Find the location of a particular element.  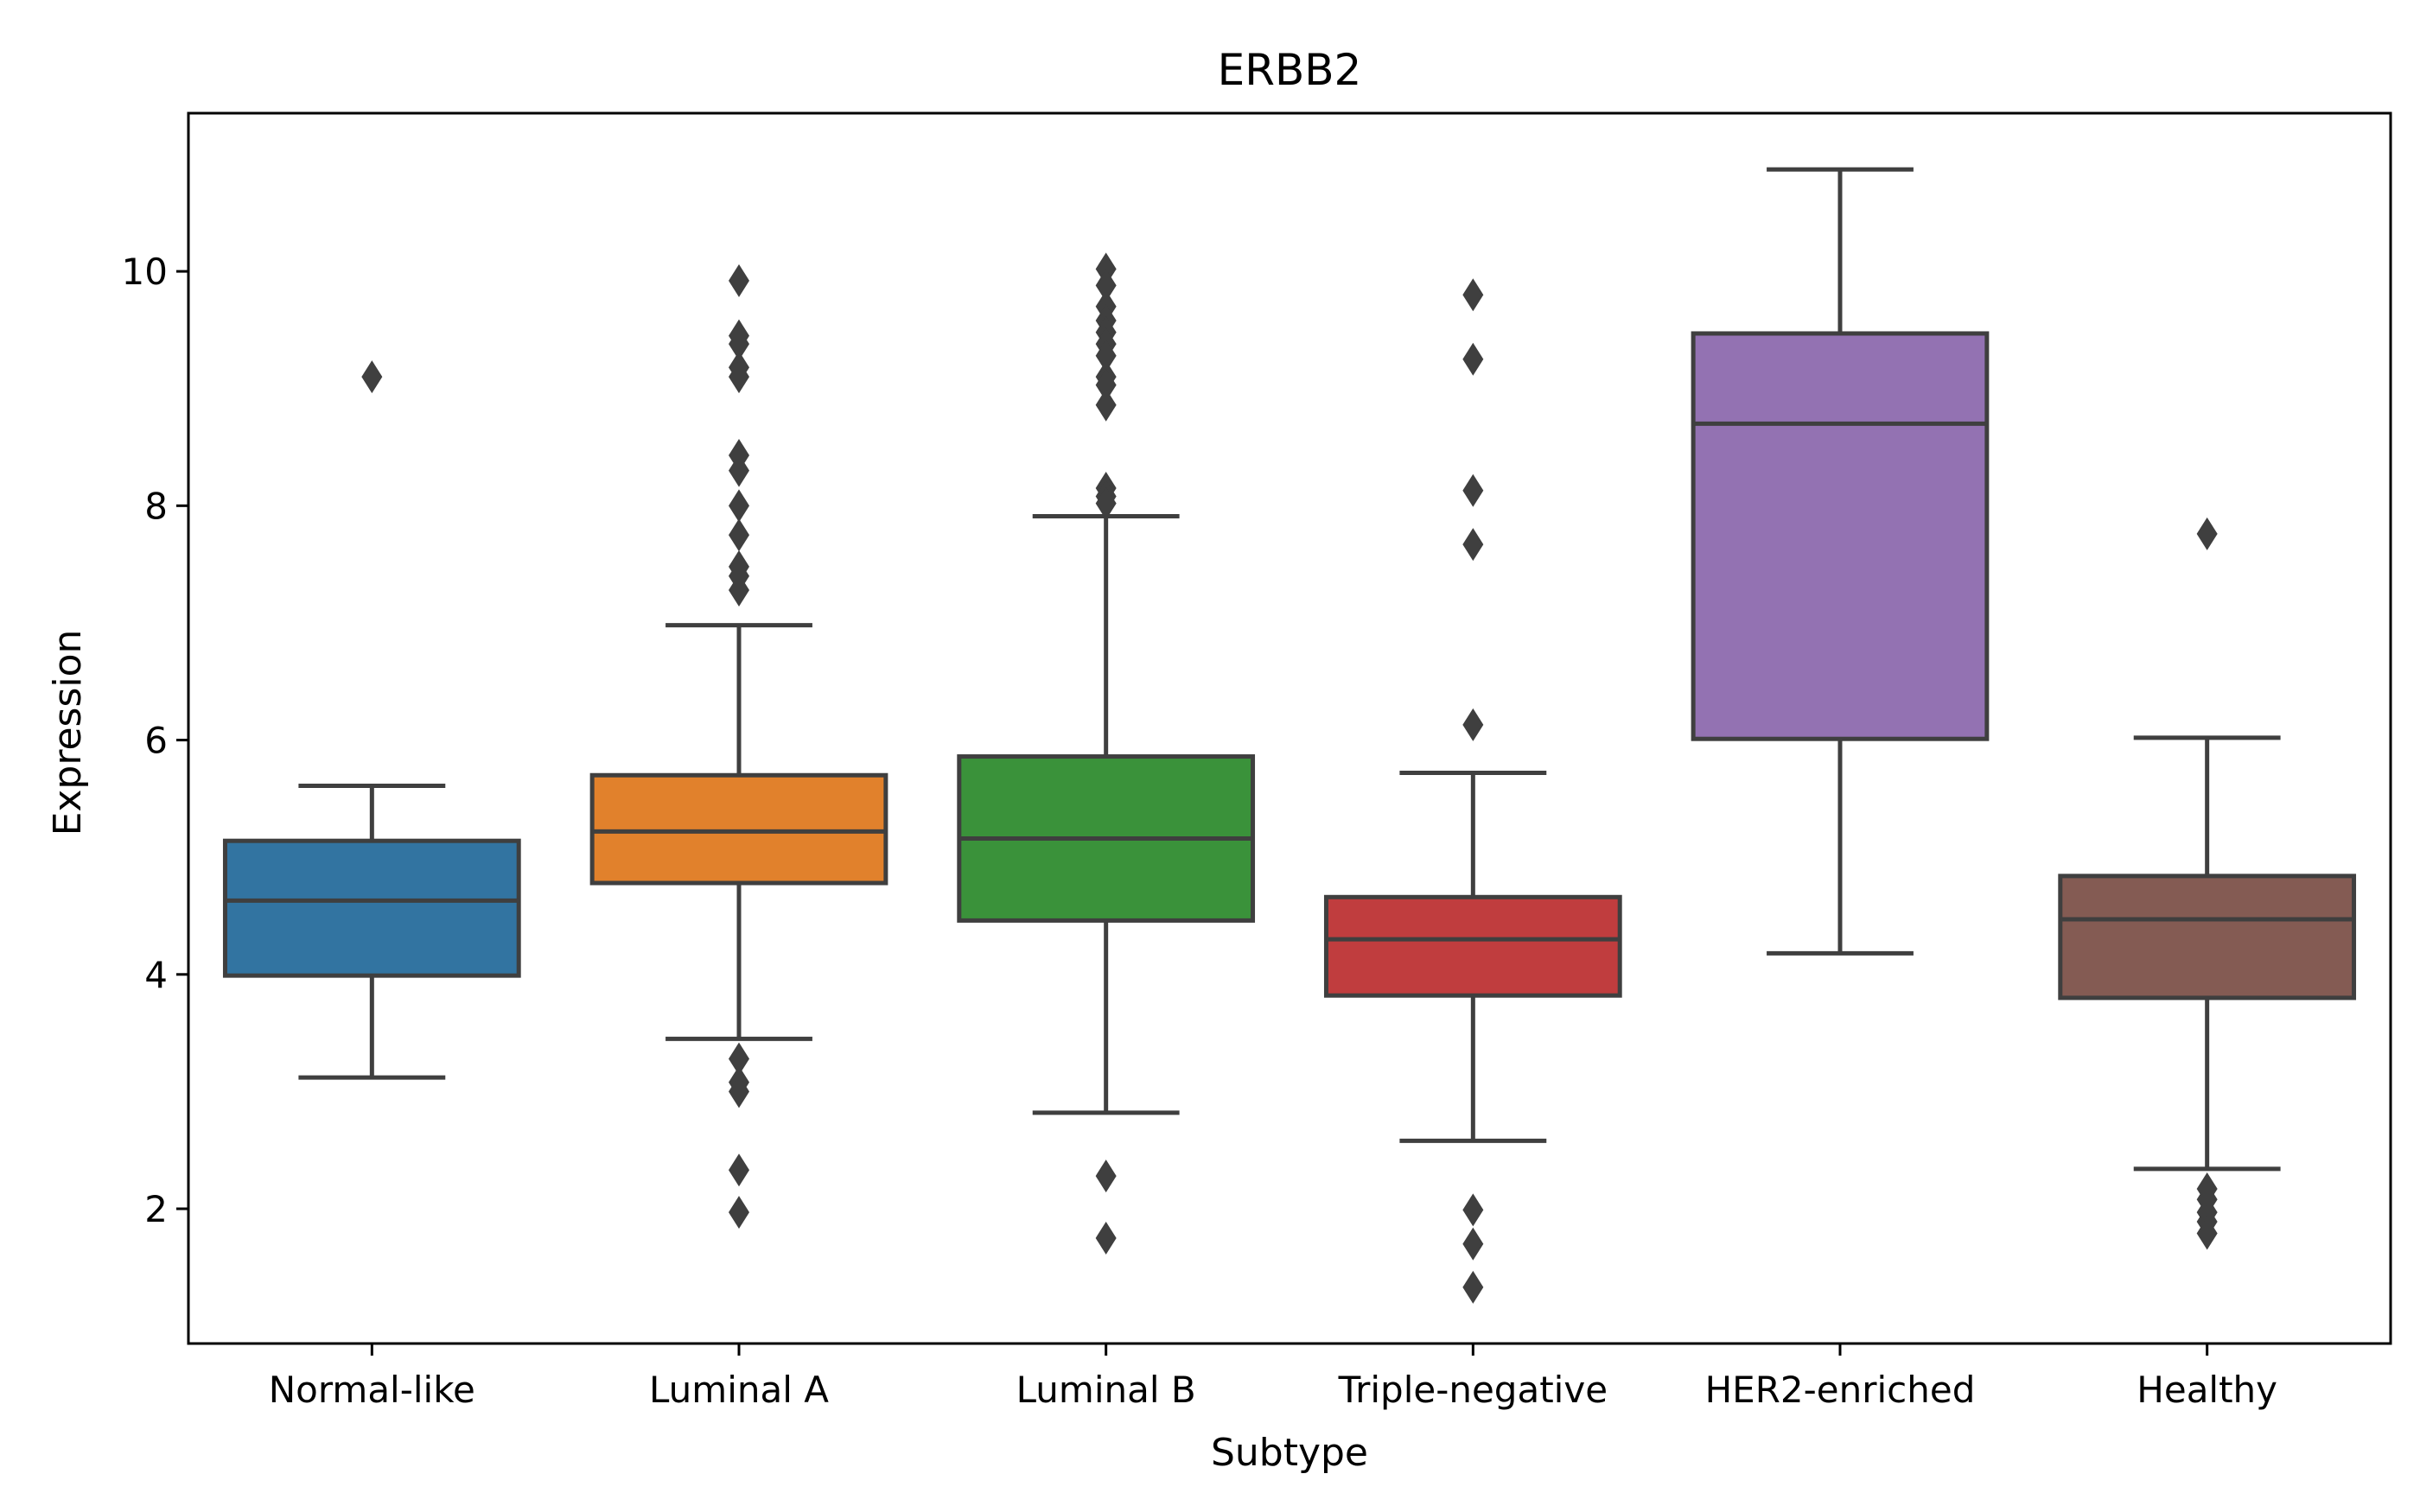

x-tick-label: Luminal B is located at coordinates (1106, 1390).